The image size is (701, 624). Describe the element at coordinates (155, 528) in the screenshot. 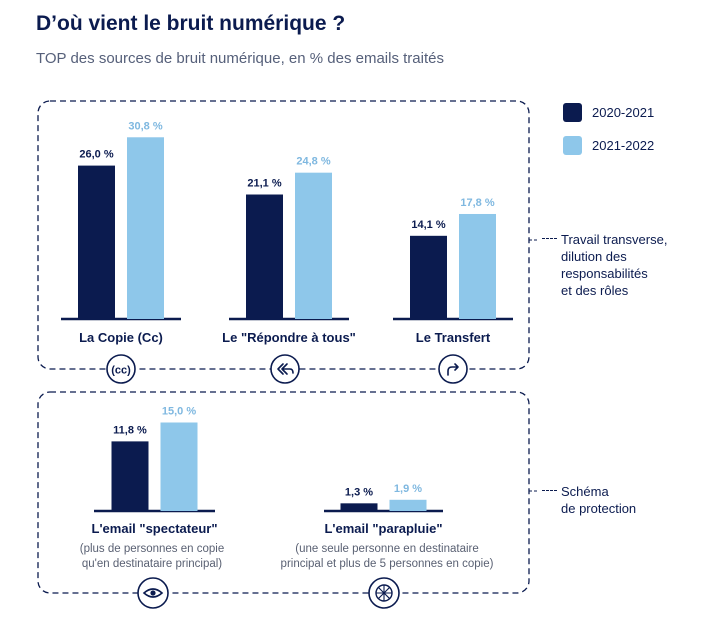

I see `category-label: L'email "spectateur"` at that location.